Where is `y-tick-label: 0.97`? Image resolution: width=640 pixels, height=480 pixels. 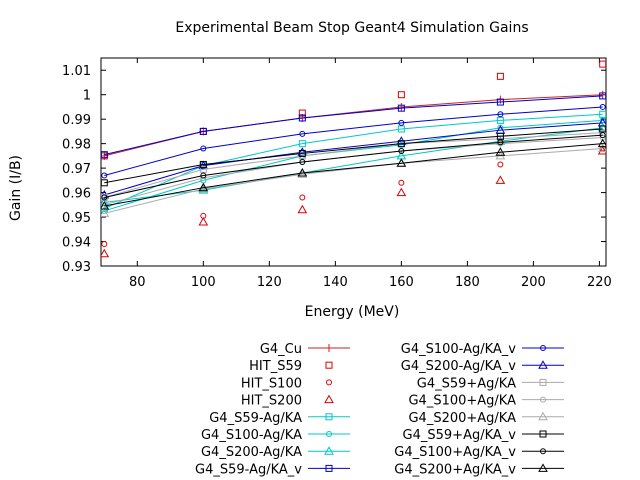
y-tick-label: 0.97 is located at coordinates (76, 169).